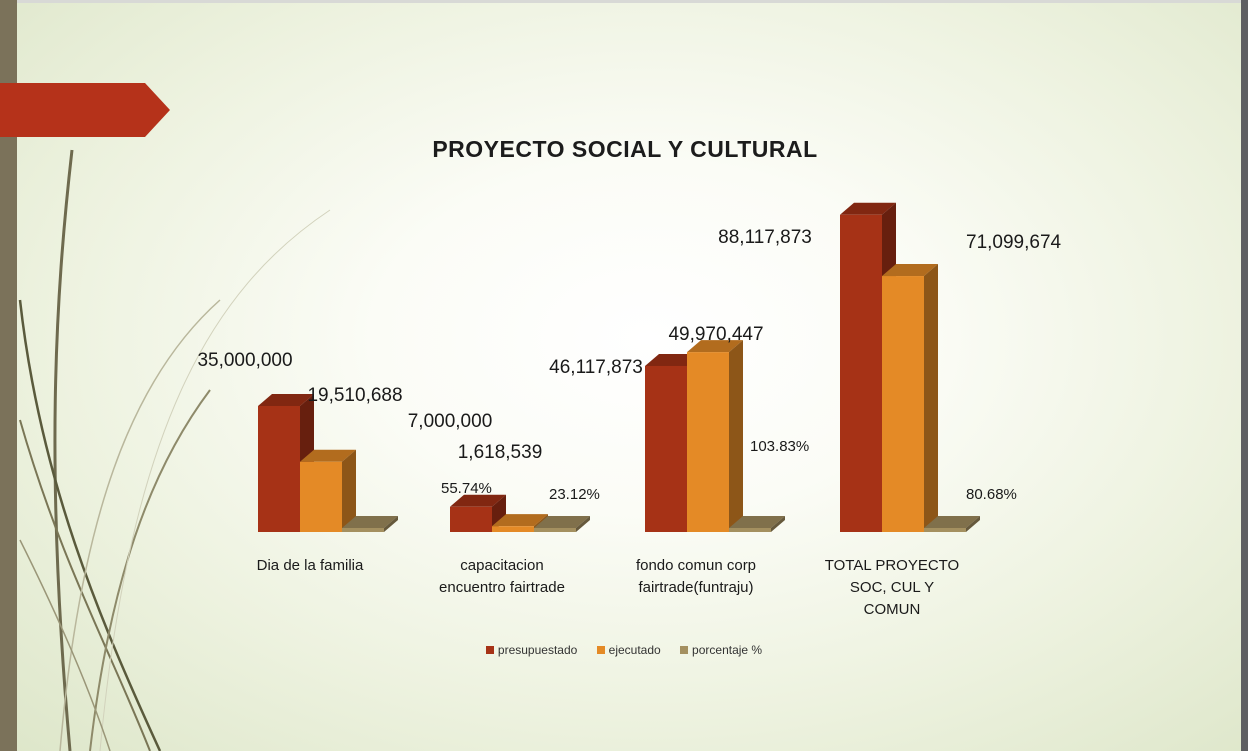 The image size is (1248, 751). I want to click on data-label: 103.83%, so click(779, 446).